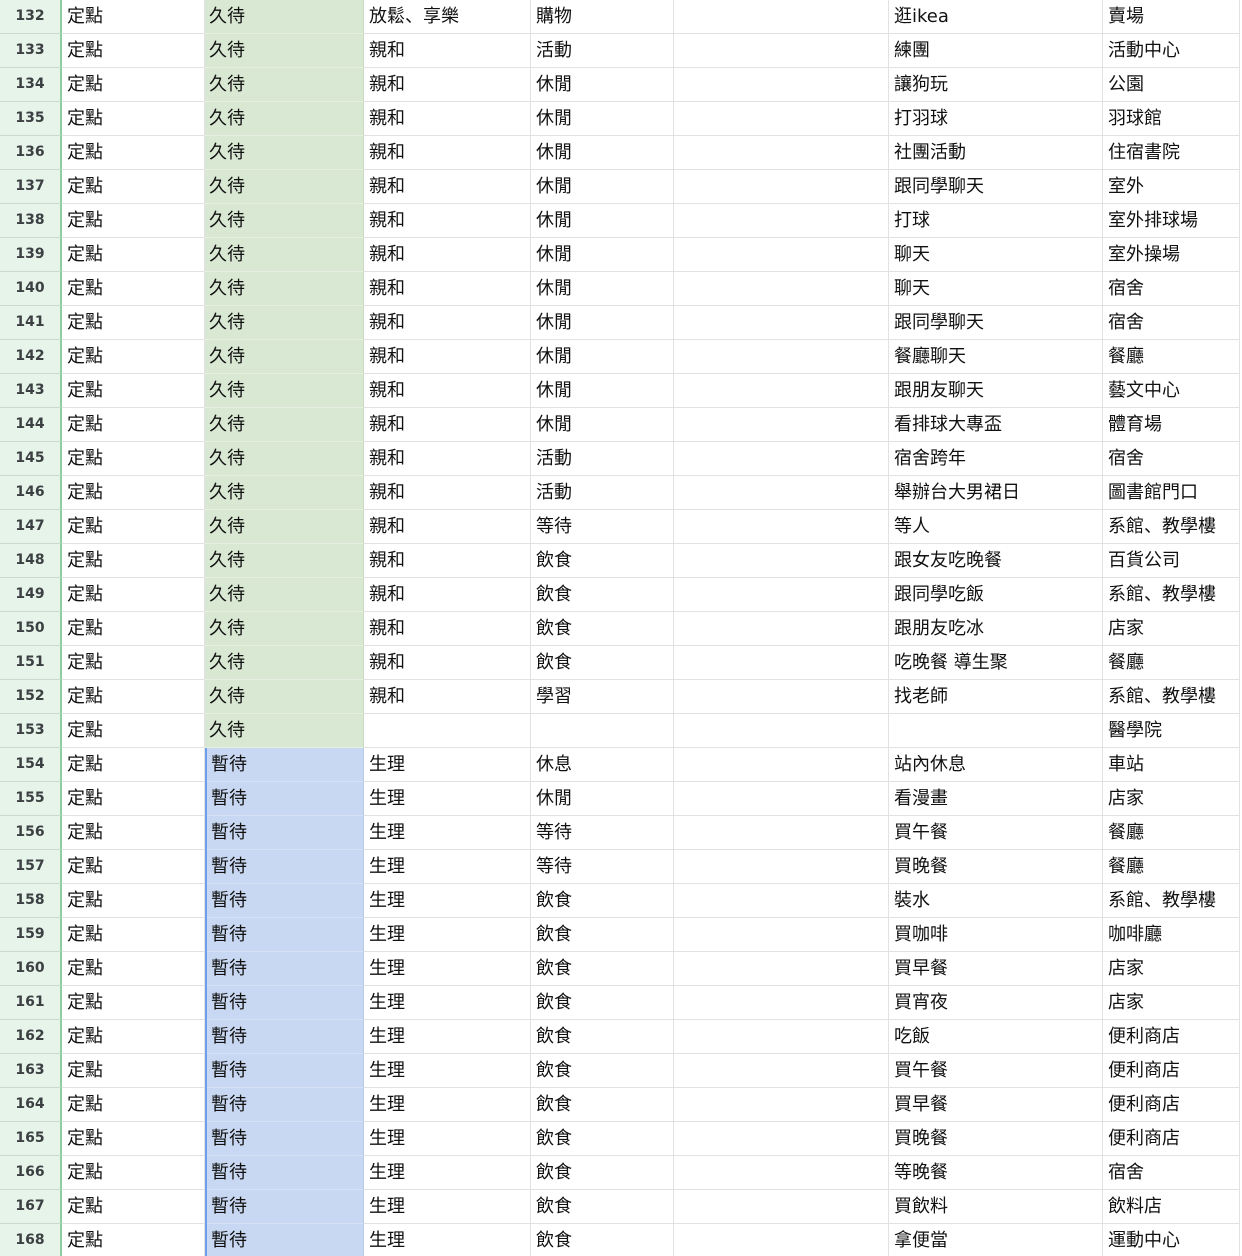 This screenshot has width=1242, height=1256. Describe the element at coordinates (996, 595) in the screenshot. I see `cell-activity: 跟同學吃飯` at that location.